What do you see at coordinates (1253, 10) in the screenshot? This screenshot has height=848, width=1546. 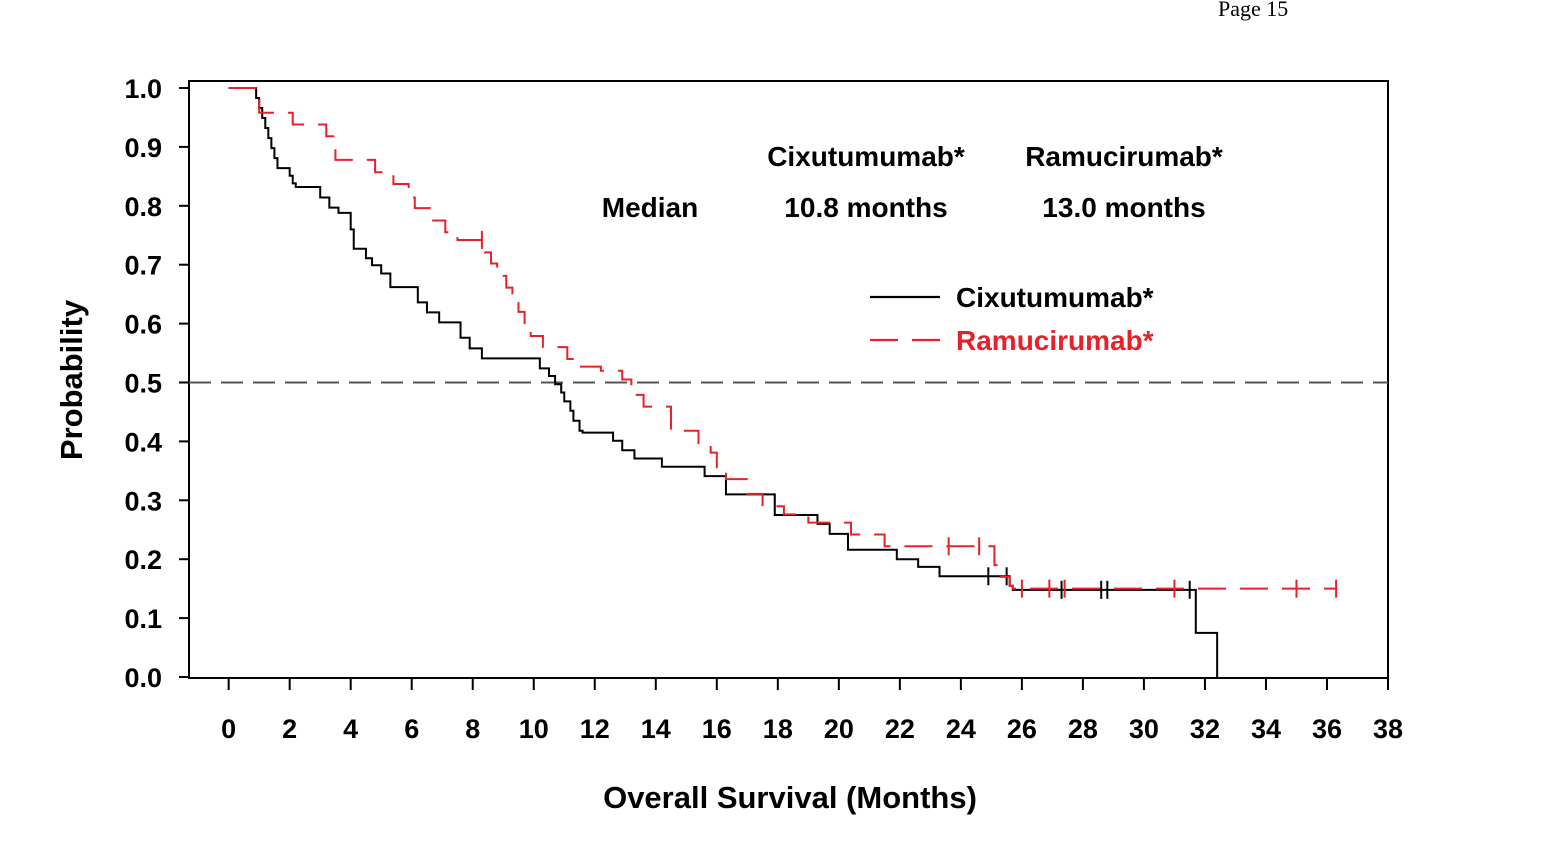 I see `page-header: Page 15` at bounding box center [1253, 10].